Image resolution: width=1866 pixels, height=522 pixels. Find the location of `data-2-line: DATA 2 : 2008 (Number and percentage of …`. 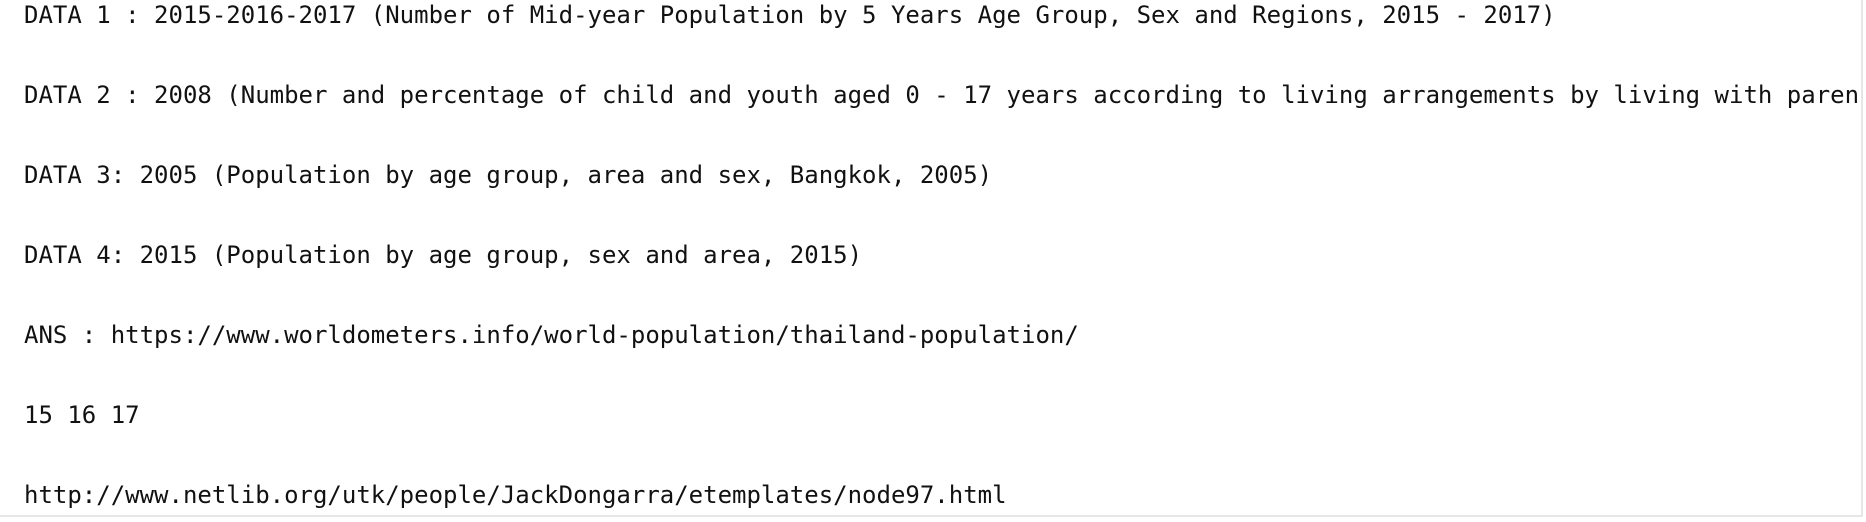

data-2-line: DATA 2 : 2008 (Number and percentage of … is located at coordinates (942, 95).